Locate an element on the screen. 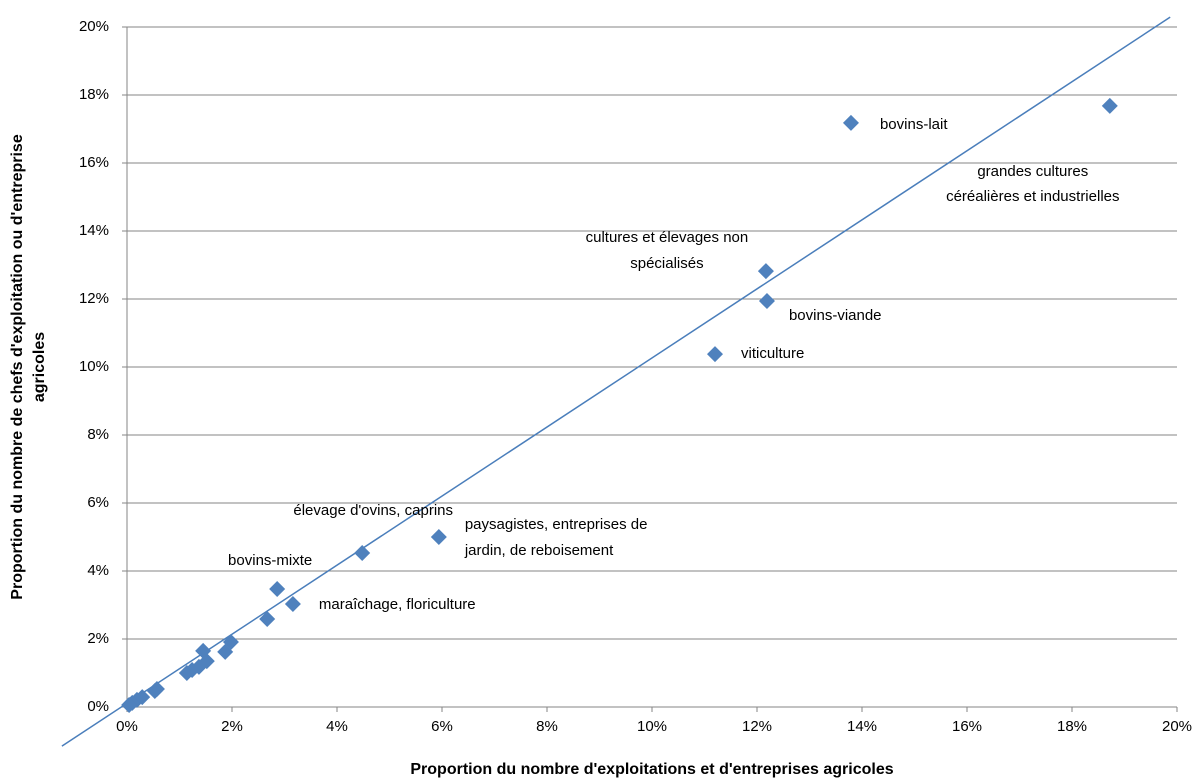 The height and width of the screenshot is (780, 1197). y-tick-label: 20% is located at coordinates (94, 26).